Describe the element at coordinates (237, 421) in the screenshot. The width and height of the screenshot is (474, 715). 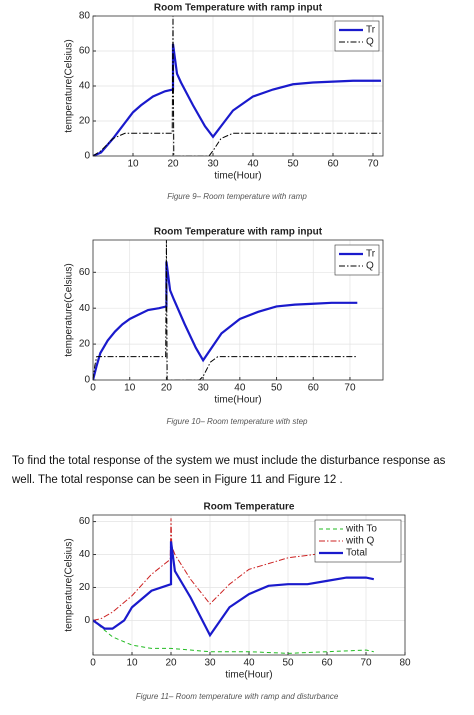
I see `caption: Figure 10– Room temperature with step` at that location.